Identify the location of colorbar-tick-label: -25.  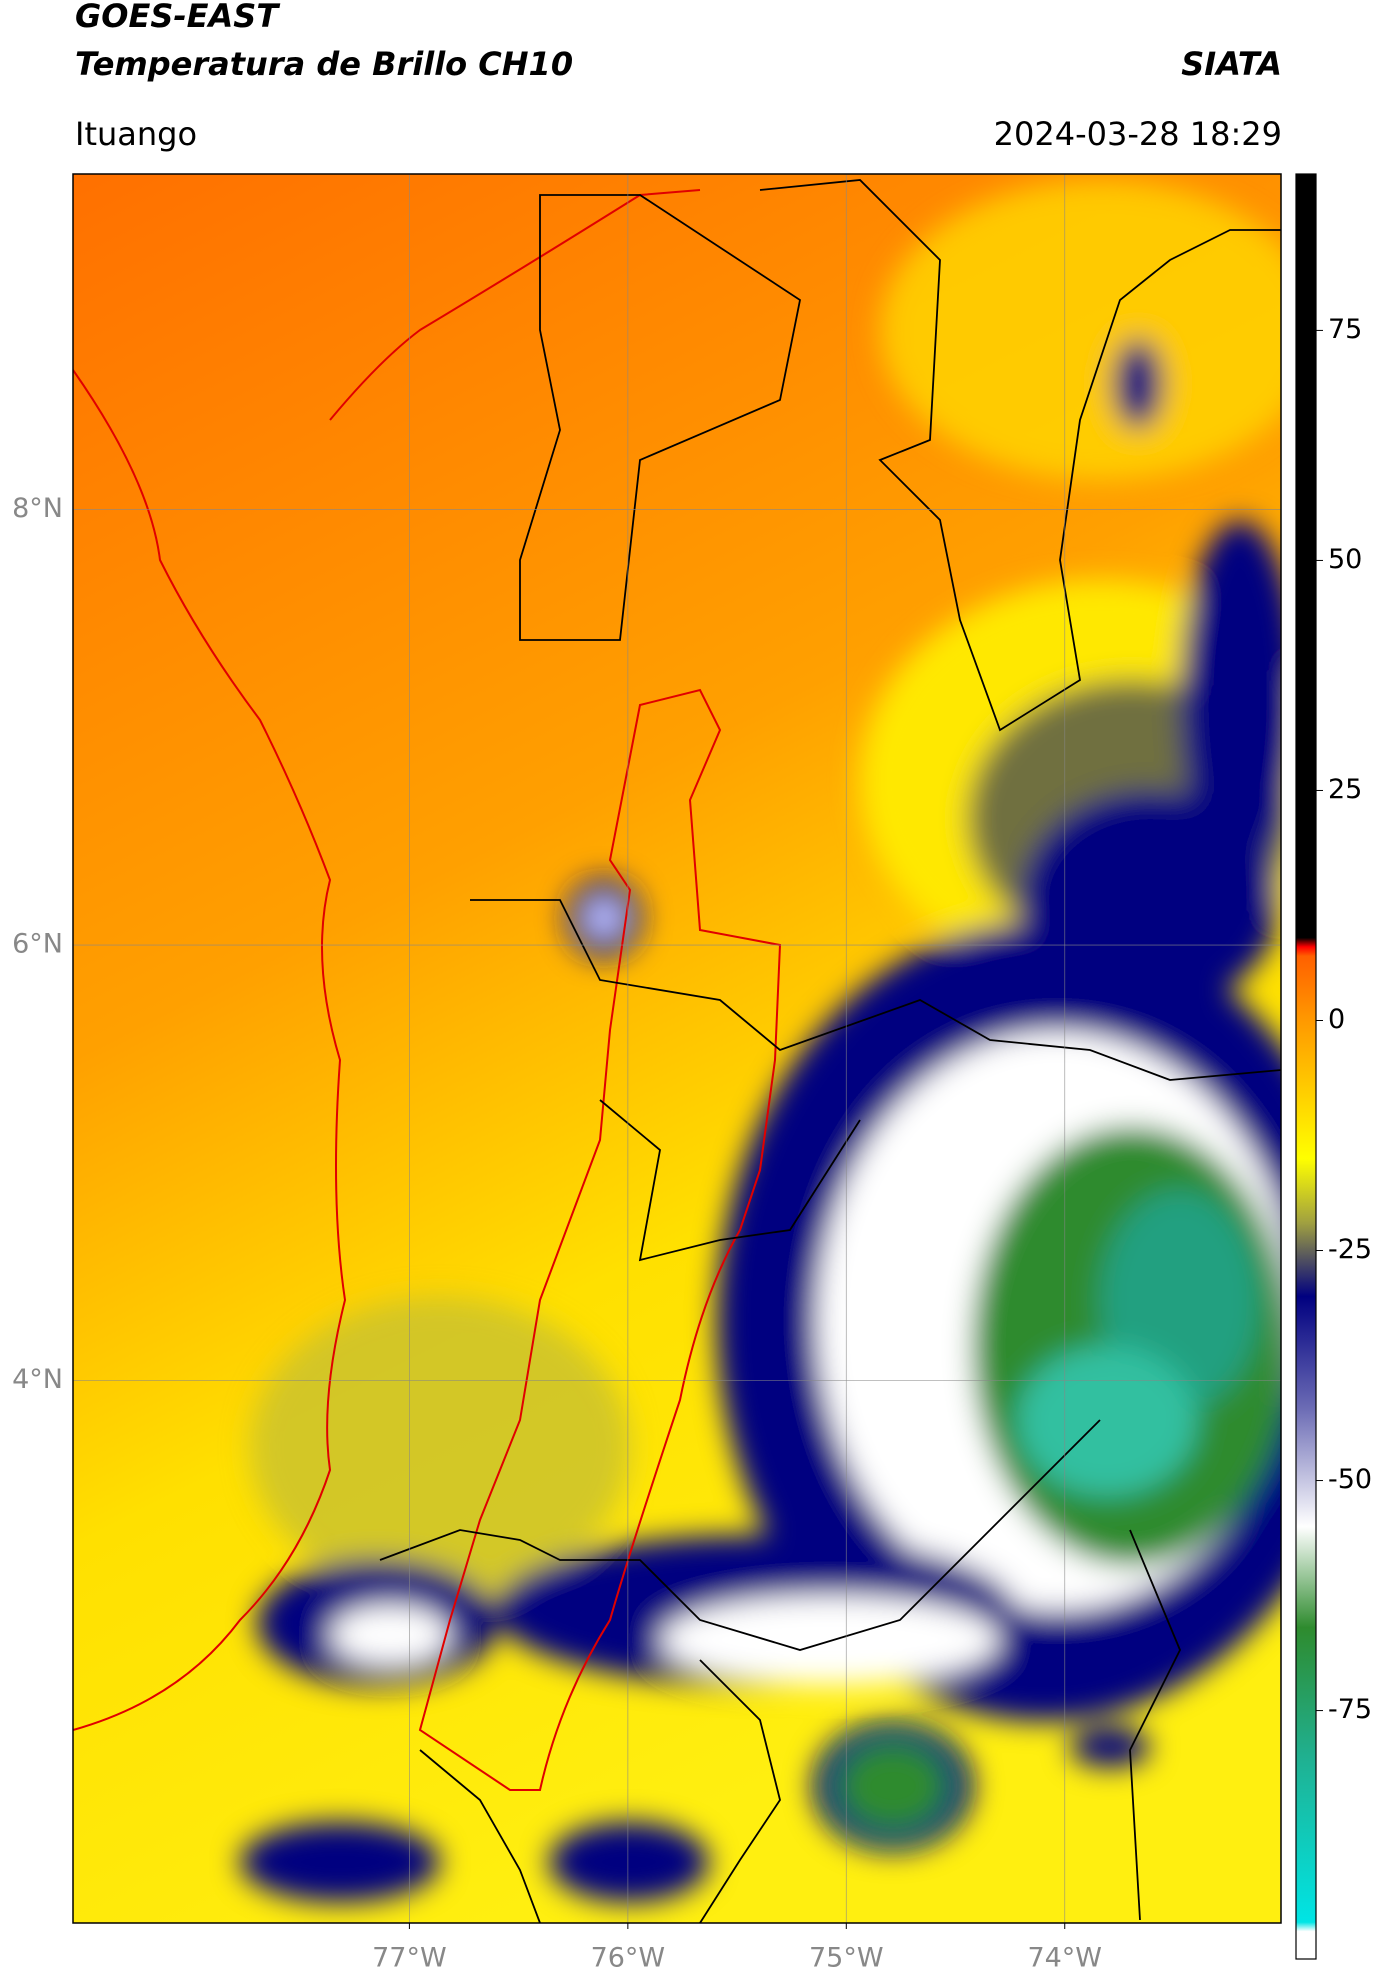
(1350, 1249).